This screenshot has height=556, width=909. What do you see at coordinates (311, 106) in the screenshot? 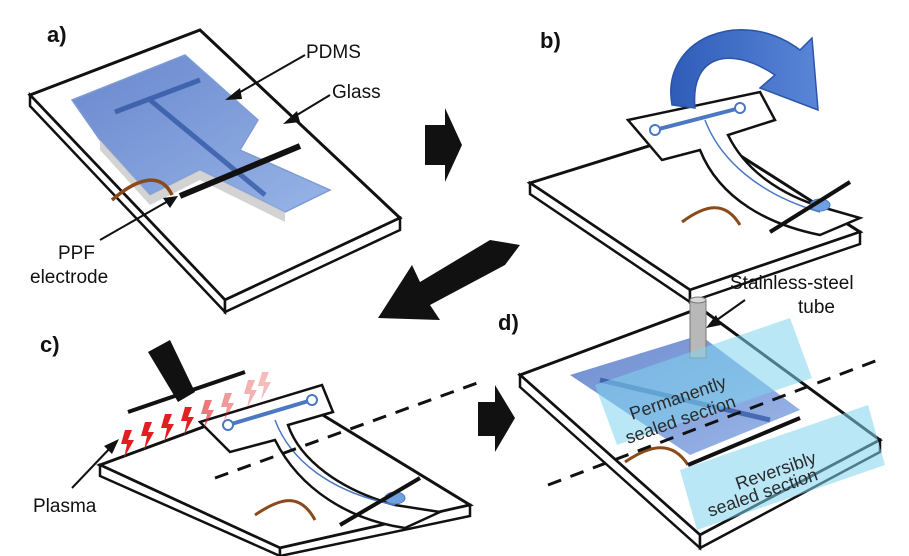
I see `glass-leader` at bounding box center [311, 106].